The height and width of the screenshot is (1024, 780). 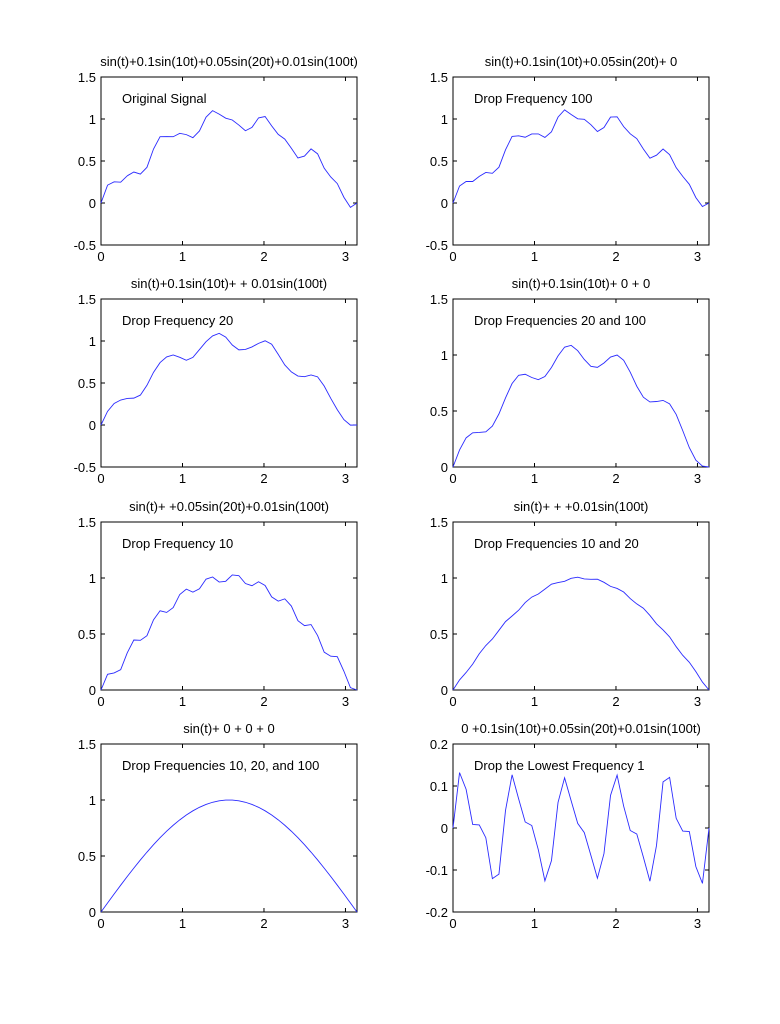 What do you see at coordinates (228, 728) in the screenshot?
I see `subplot-title: sin(t)+ 0 + 0 + 0` at bounding box center [228, 728].